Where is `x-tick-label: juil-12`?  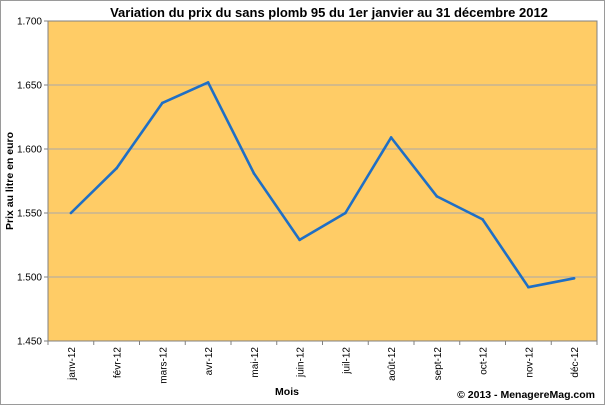 x-tick-label: juil-12 is located at coordinates (346, 361).